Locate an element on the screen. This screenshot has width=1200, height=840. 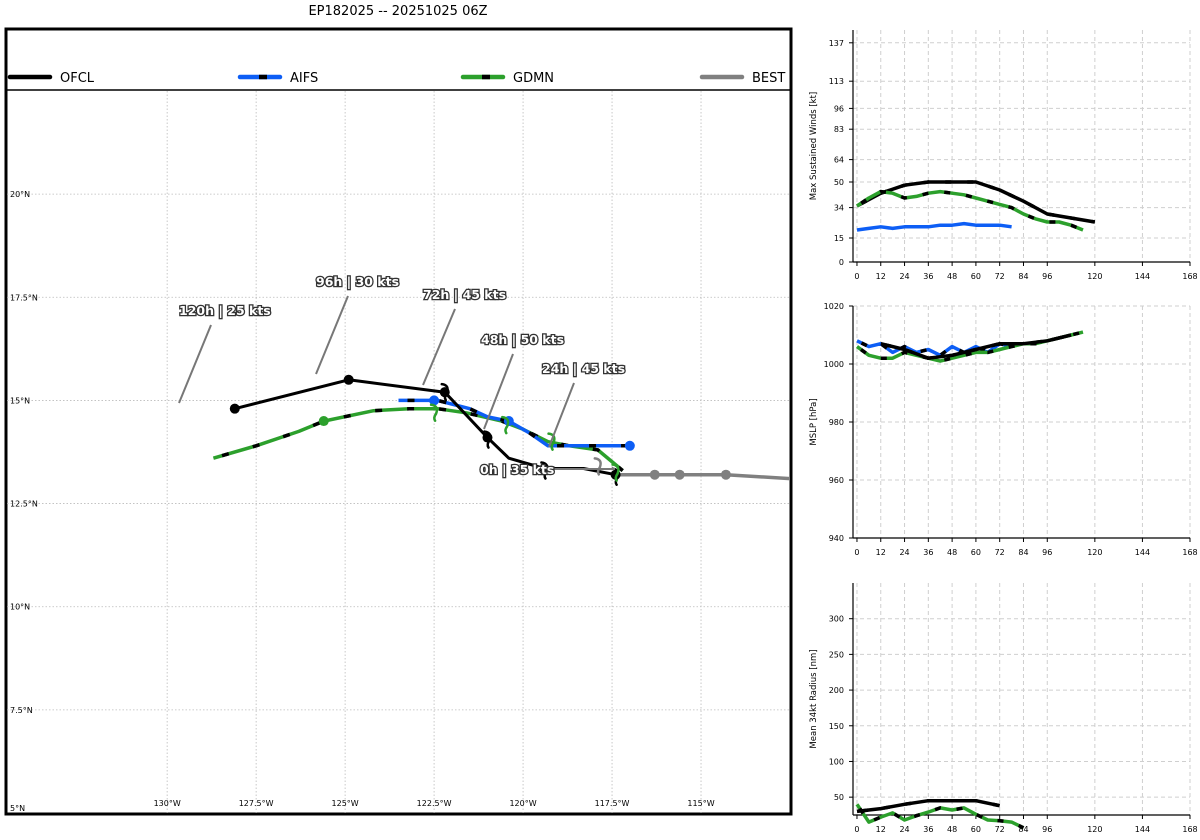
y-tick-label: 137 is located at coordinates (836, 43).